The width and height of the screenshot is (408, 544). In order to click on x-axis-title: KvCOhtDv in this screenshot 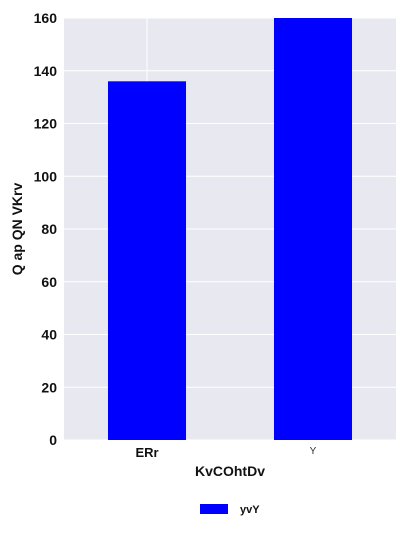, I will do `click(230, 471)`.